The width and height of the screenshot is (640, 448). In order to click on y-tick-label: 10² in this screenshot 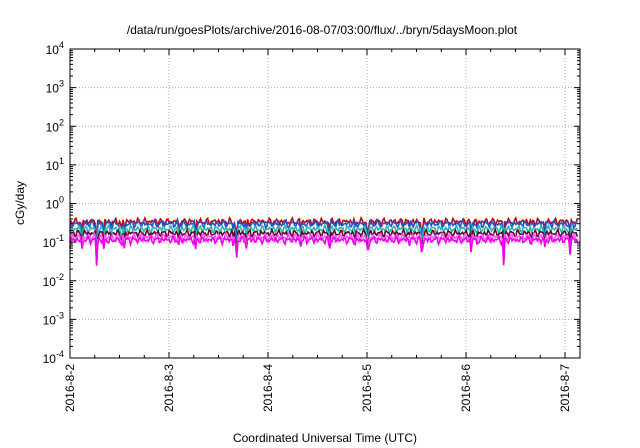, I will do `click(55, 125)`.